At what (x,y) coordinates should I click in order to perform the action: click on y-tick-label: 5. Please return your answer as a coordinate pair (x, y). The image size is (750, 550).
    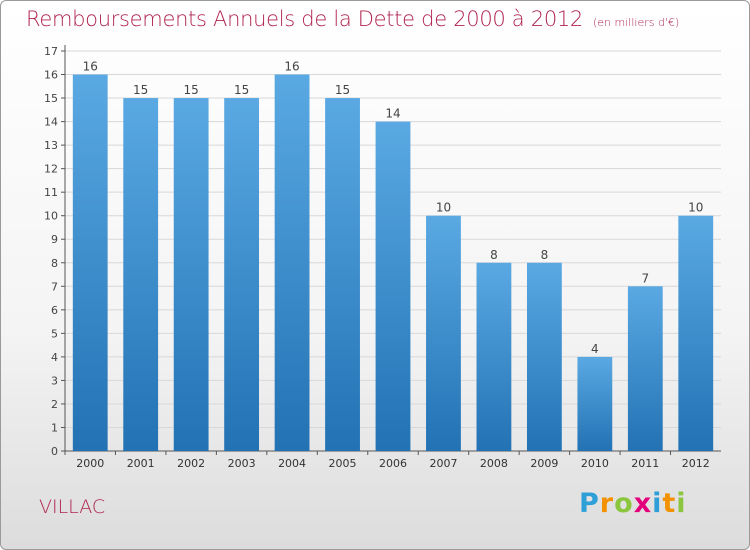
    Looking at the image, I should click on (54, 333).